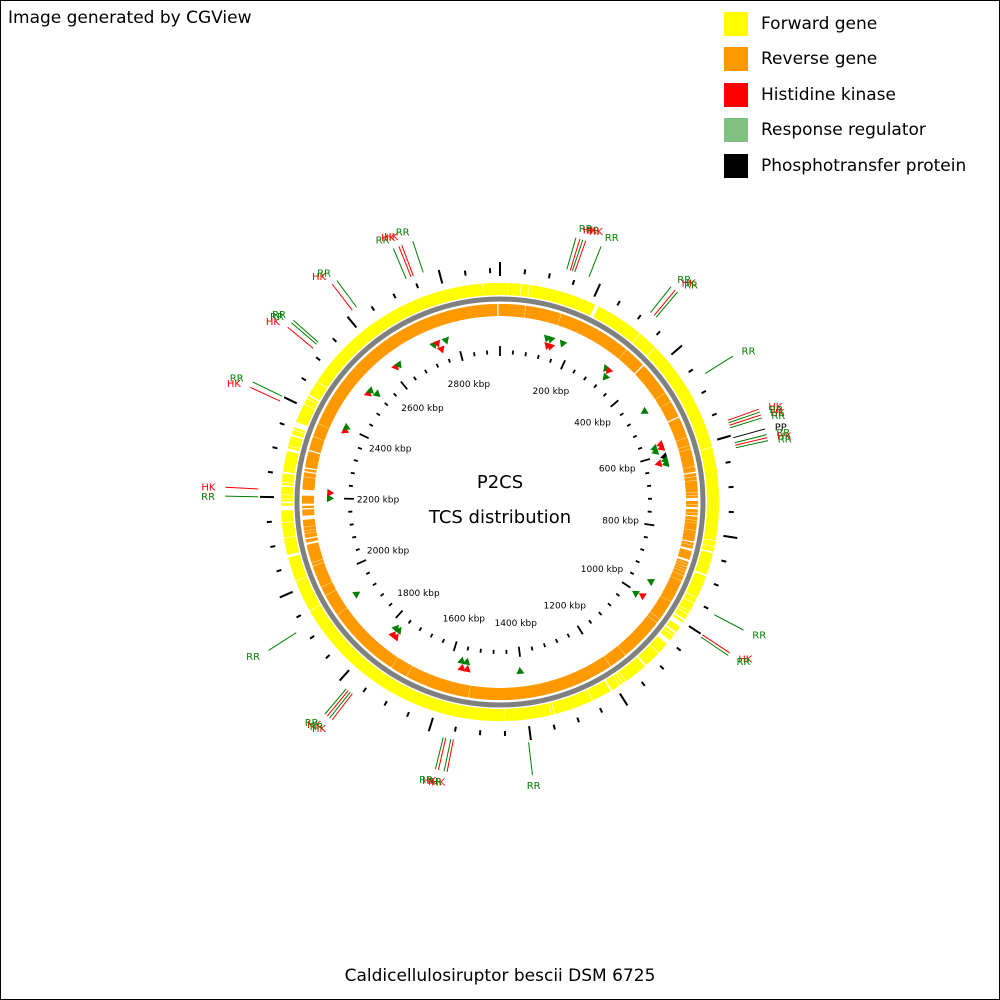 The width and height of the screenshot is (1000, 1000). What do you see at coordinates (390, 450) in the screenshot?
I see `tick-label: 2400 kbp` at bounding box center [390, 450].